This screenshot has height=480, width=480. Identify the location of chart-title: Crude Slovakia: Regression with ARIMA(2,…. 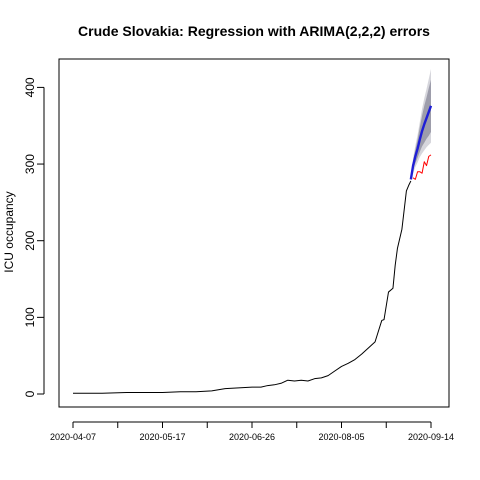
(254, 31).